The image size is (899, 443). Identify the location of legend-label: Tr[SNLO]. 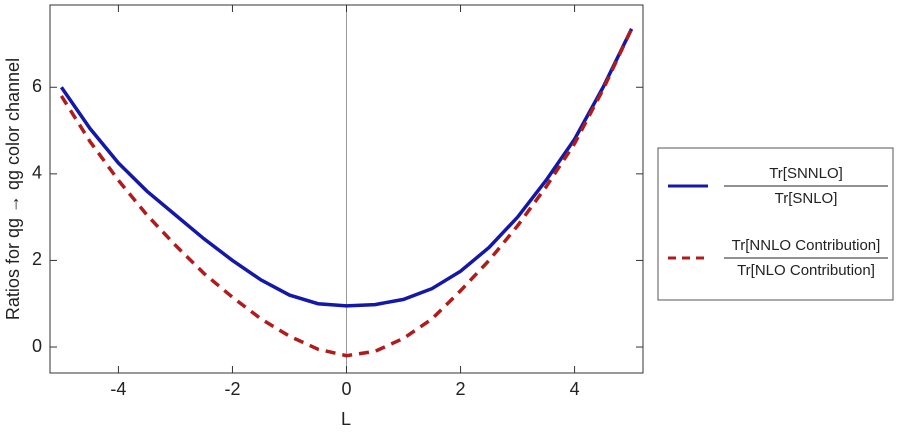
(806, 198).